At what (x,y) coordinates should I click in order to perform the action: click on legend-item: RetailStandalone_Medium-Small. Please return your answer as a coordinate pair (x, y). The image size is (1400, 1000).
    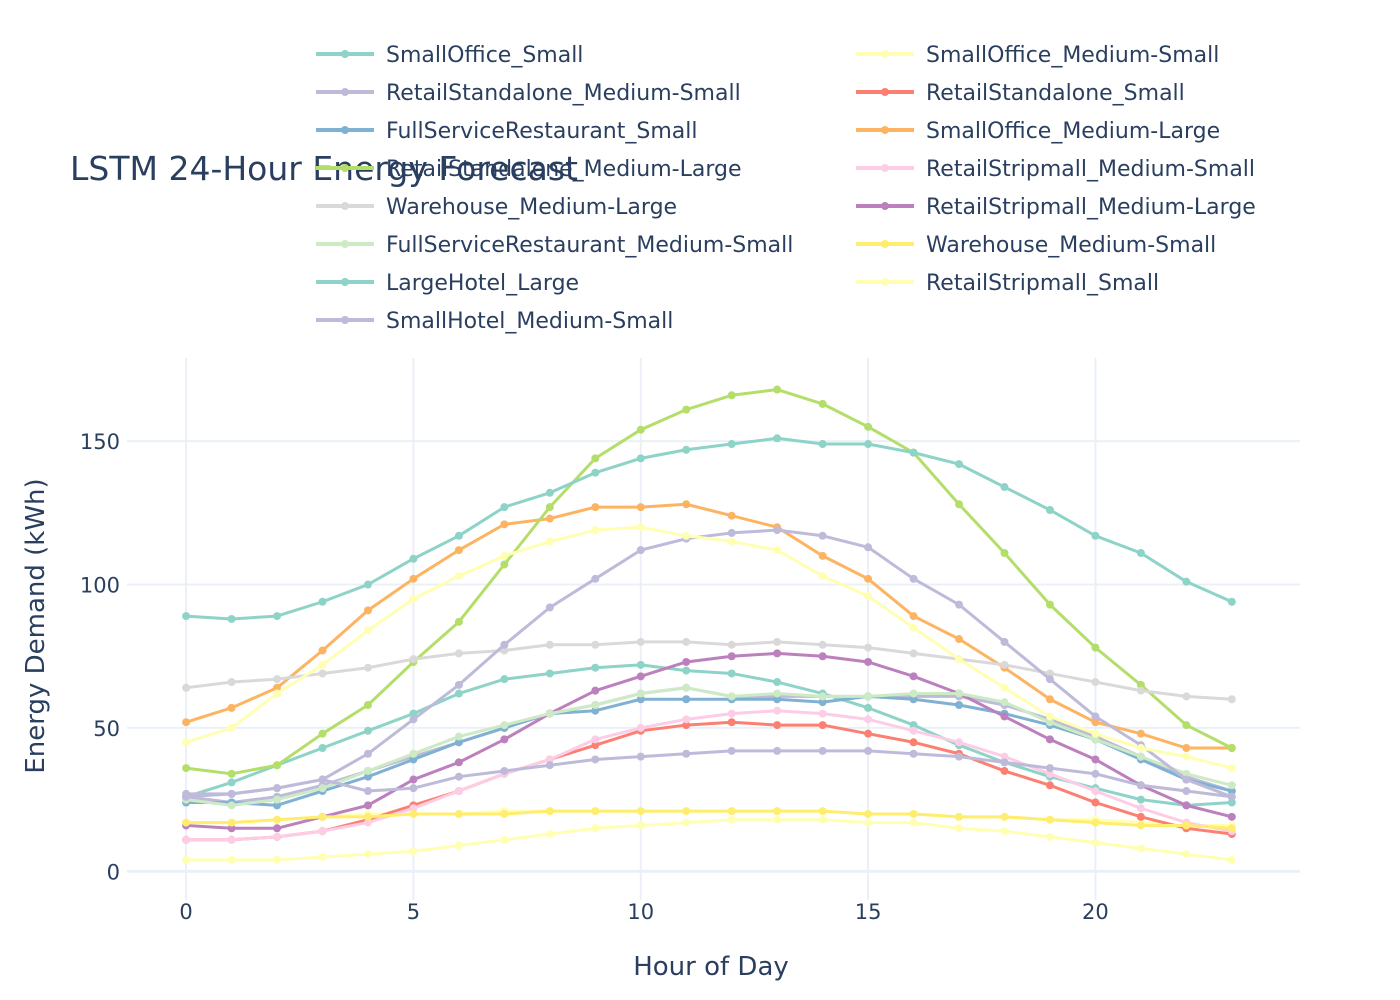
    Looking at the image, I should click on (528, 93).